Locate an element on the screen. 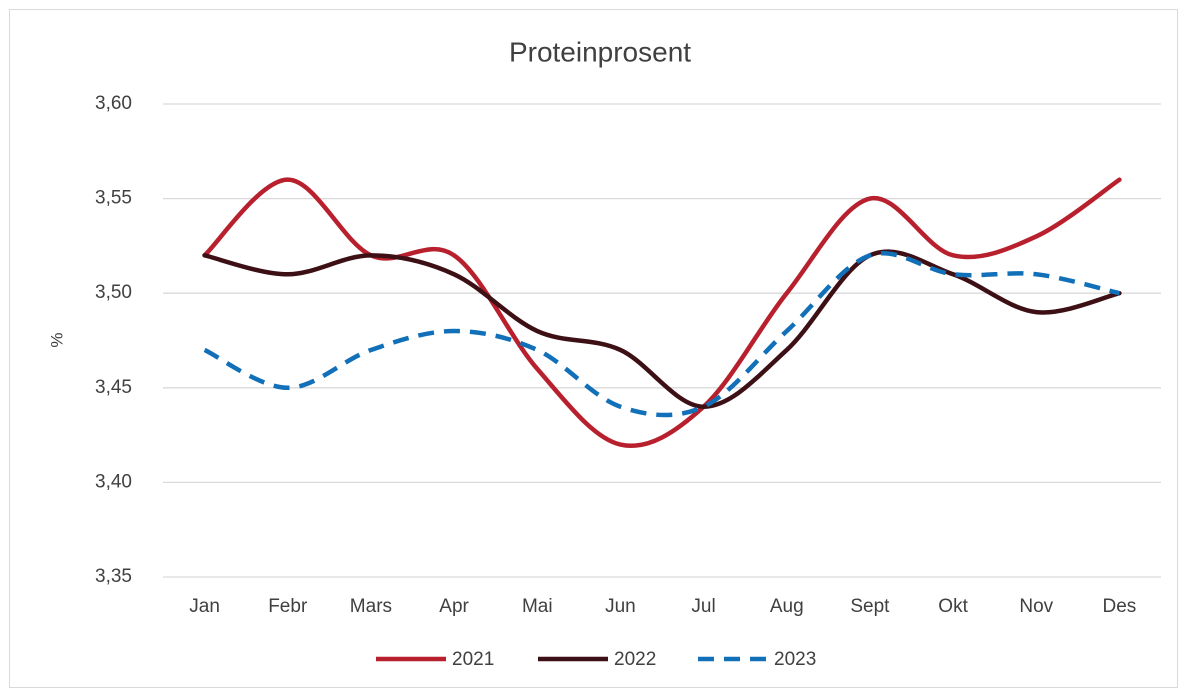  chart-title: Proteinprosent is located at coordinates (600, 51).